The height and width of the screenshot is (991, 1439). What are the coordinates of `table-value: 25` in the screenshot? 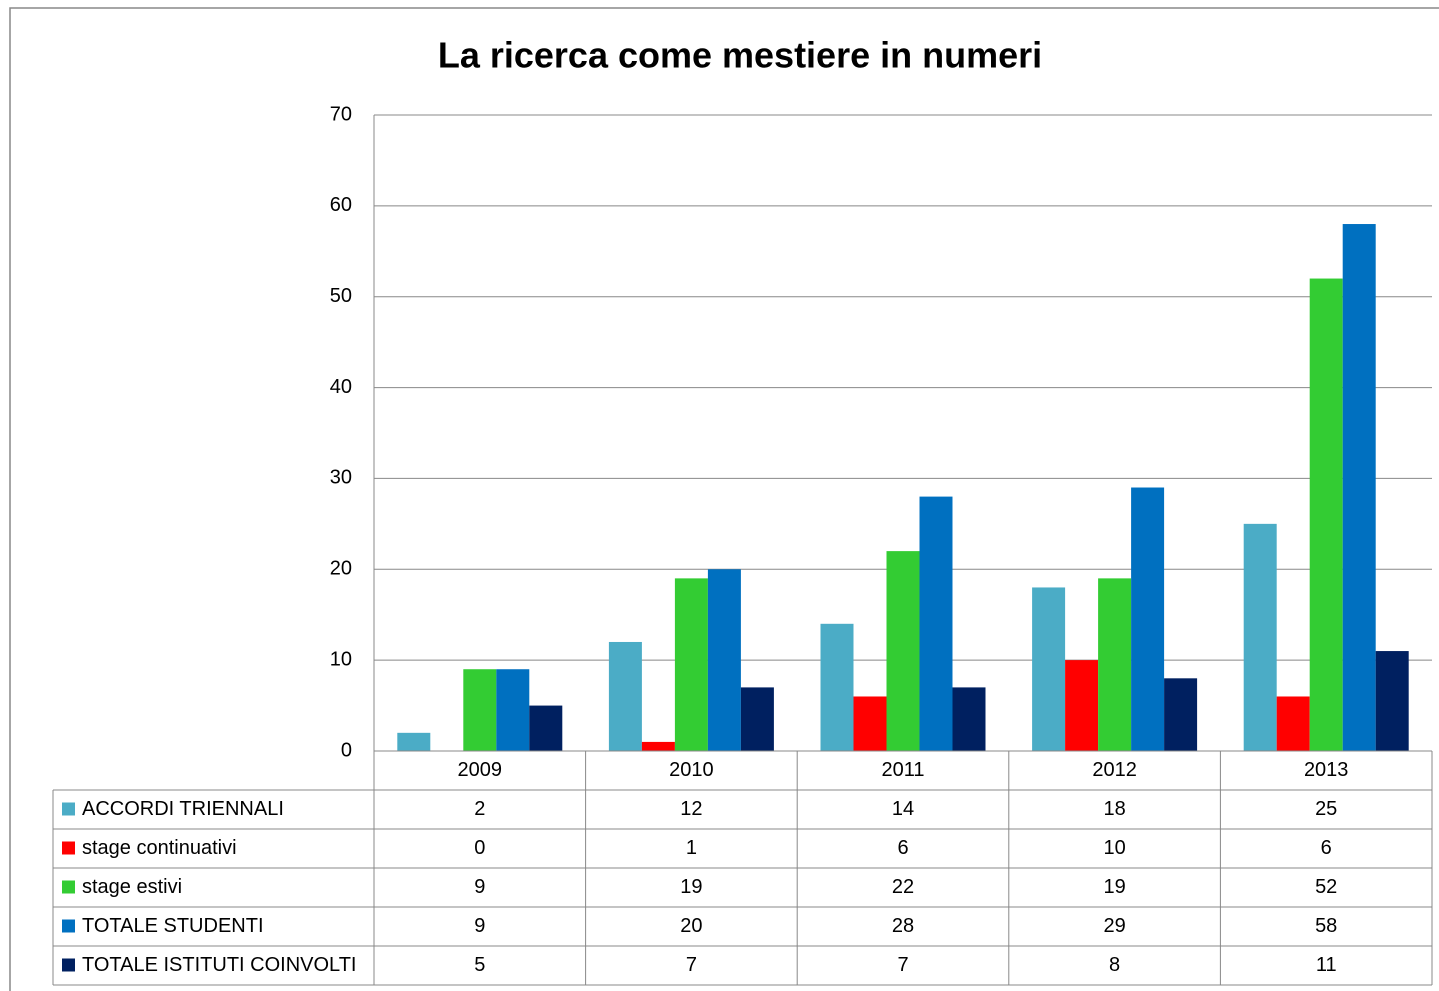 It's located at (1326, 809).